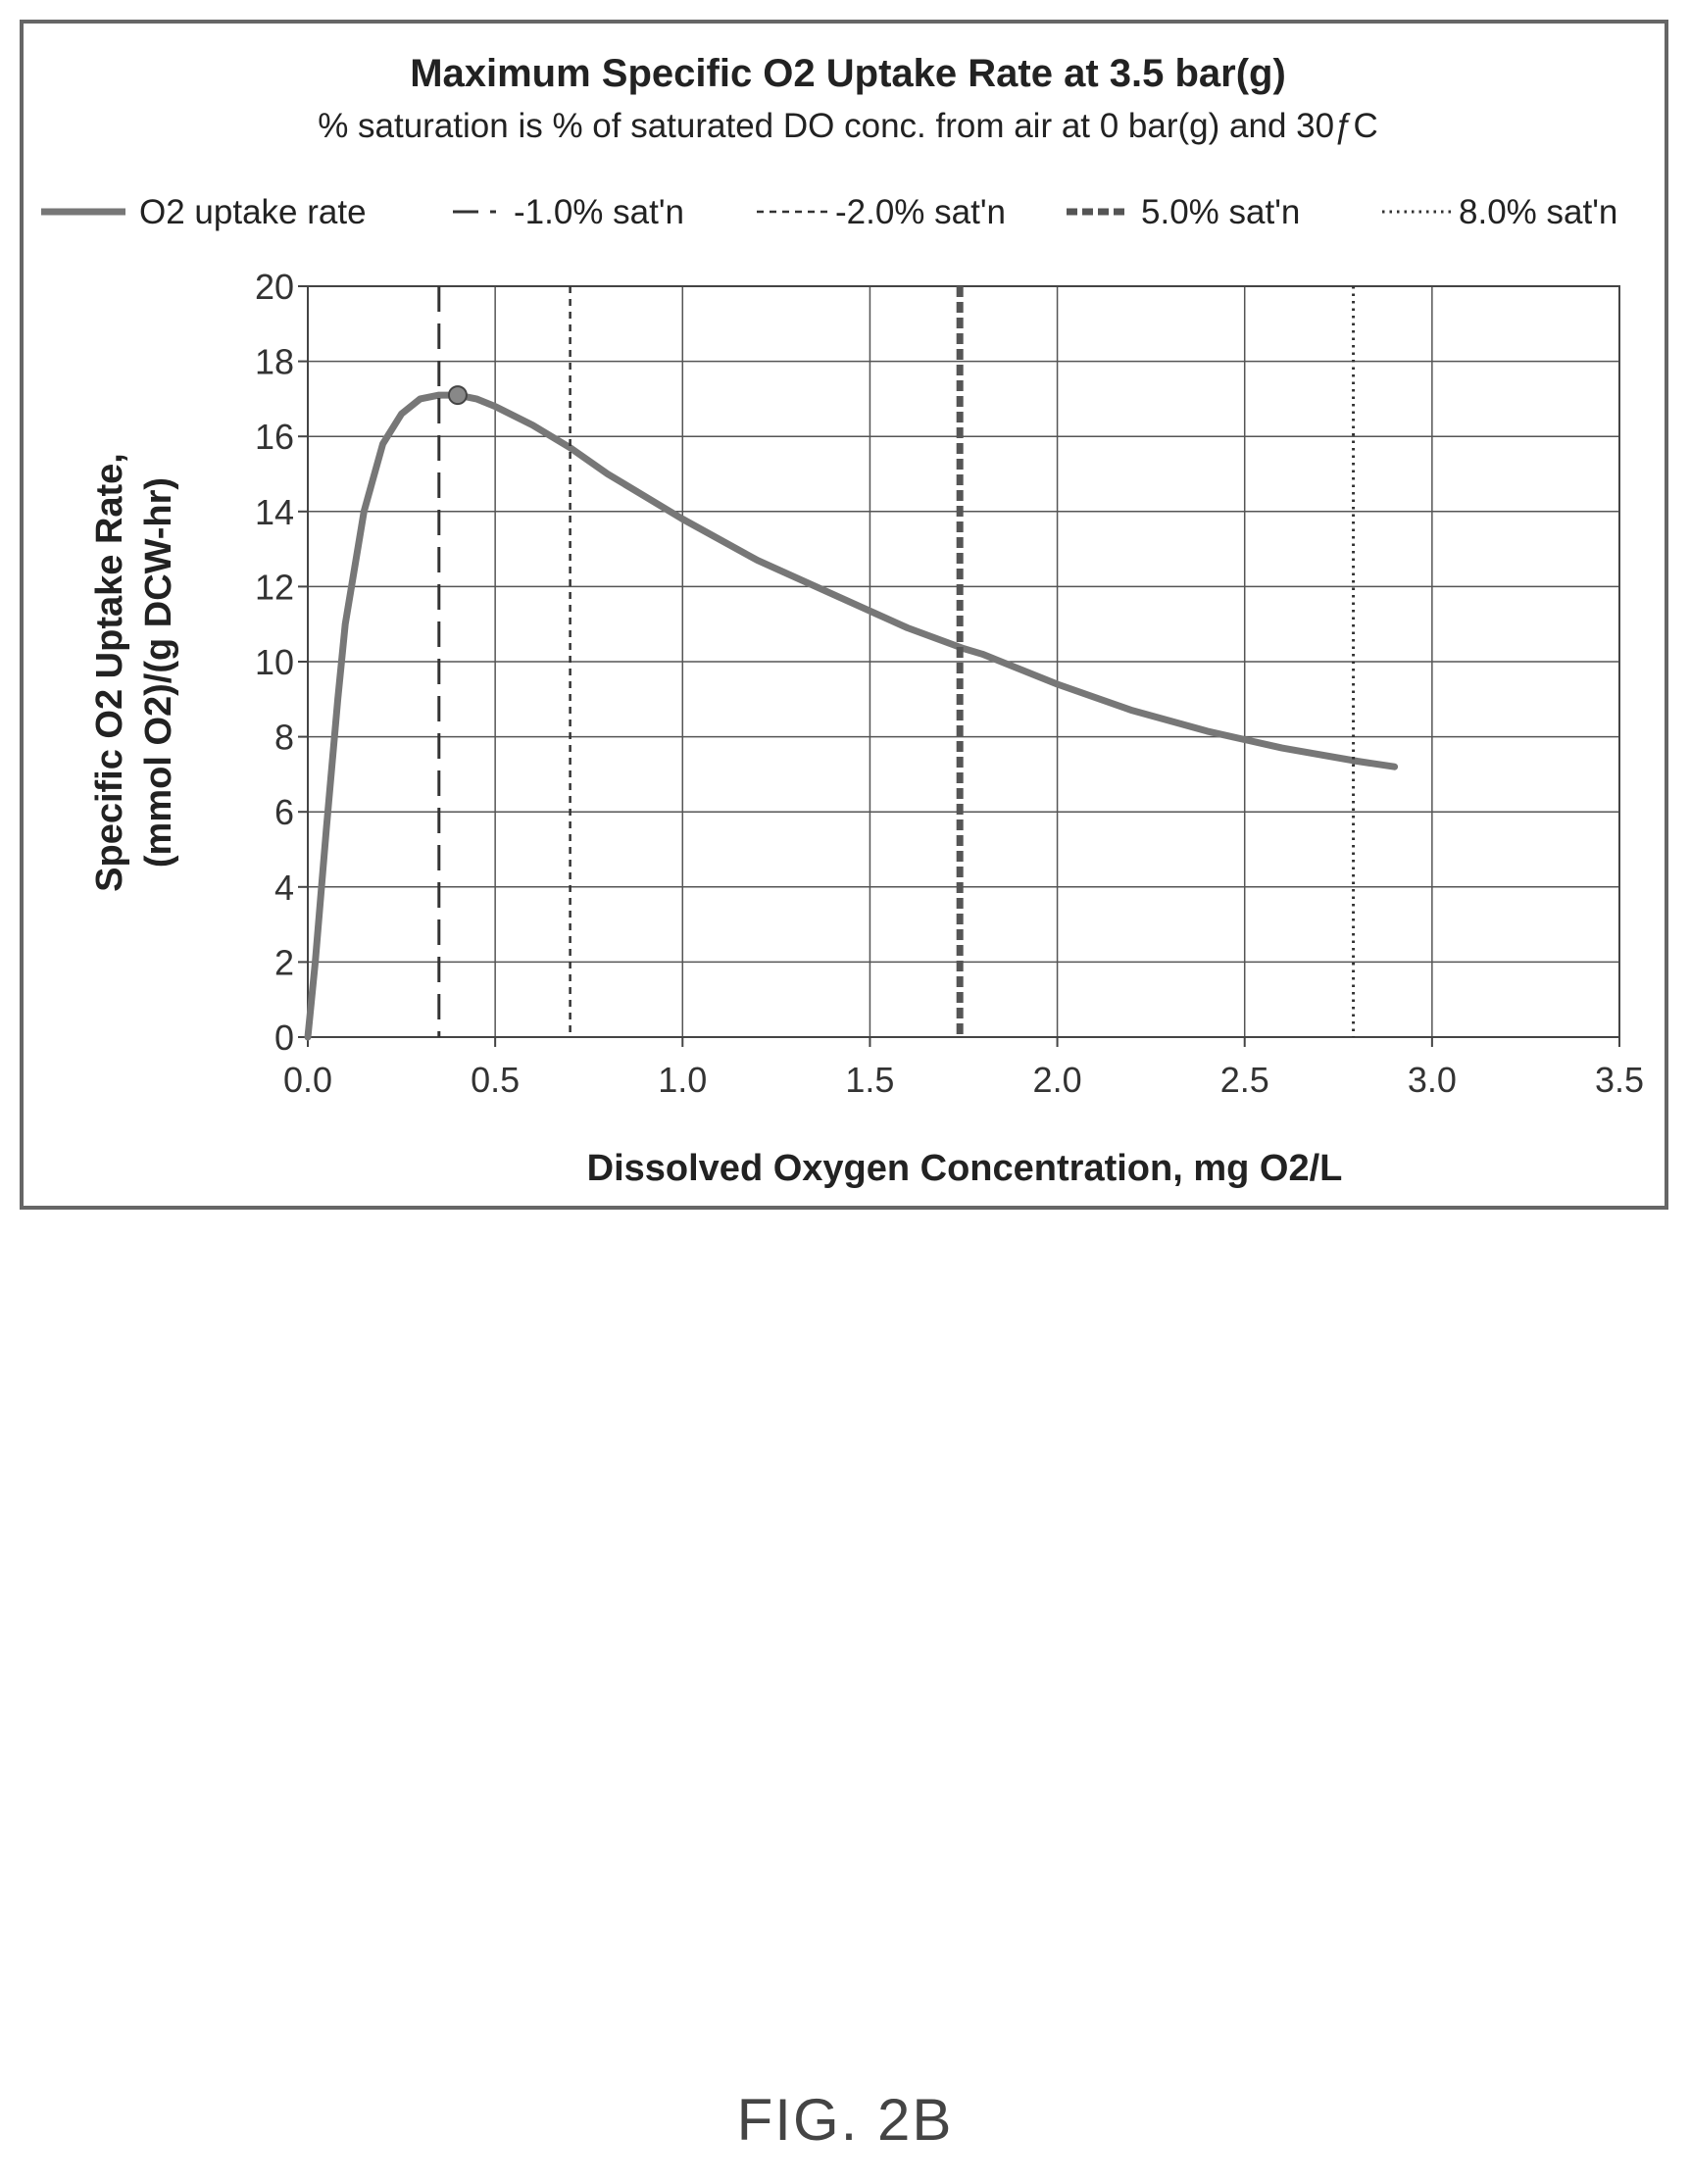  I want to click on legend-label: 5.0% sat'n, so click(1220, 212).